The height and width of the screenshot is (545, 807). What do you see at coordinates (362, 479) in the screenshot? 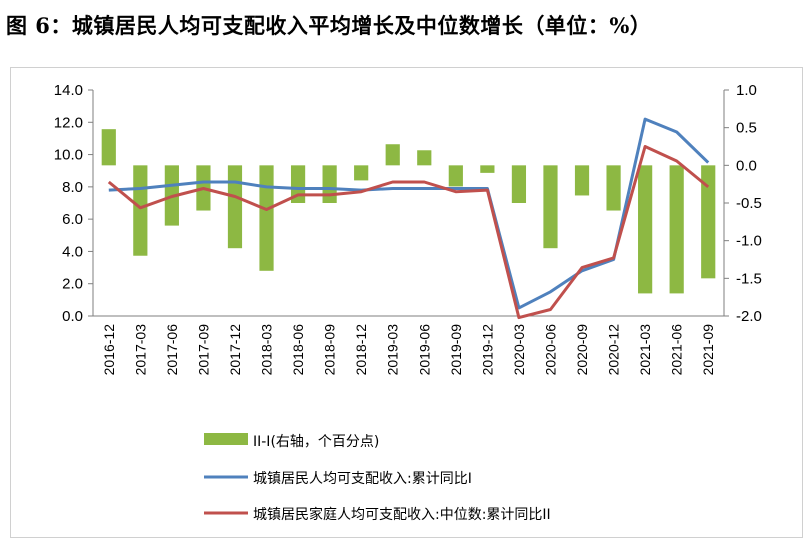
I see `legend-label: 城镇居民人均可支配收入:累计同比I` at bounding box center [362, 479].